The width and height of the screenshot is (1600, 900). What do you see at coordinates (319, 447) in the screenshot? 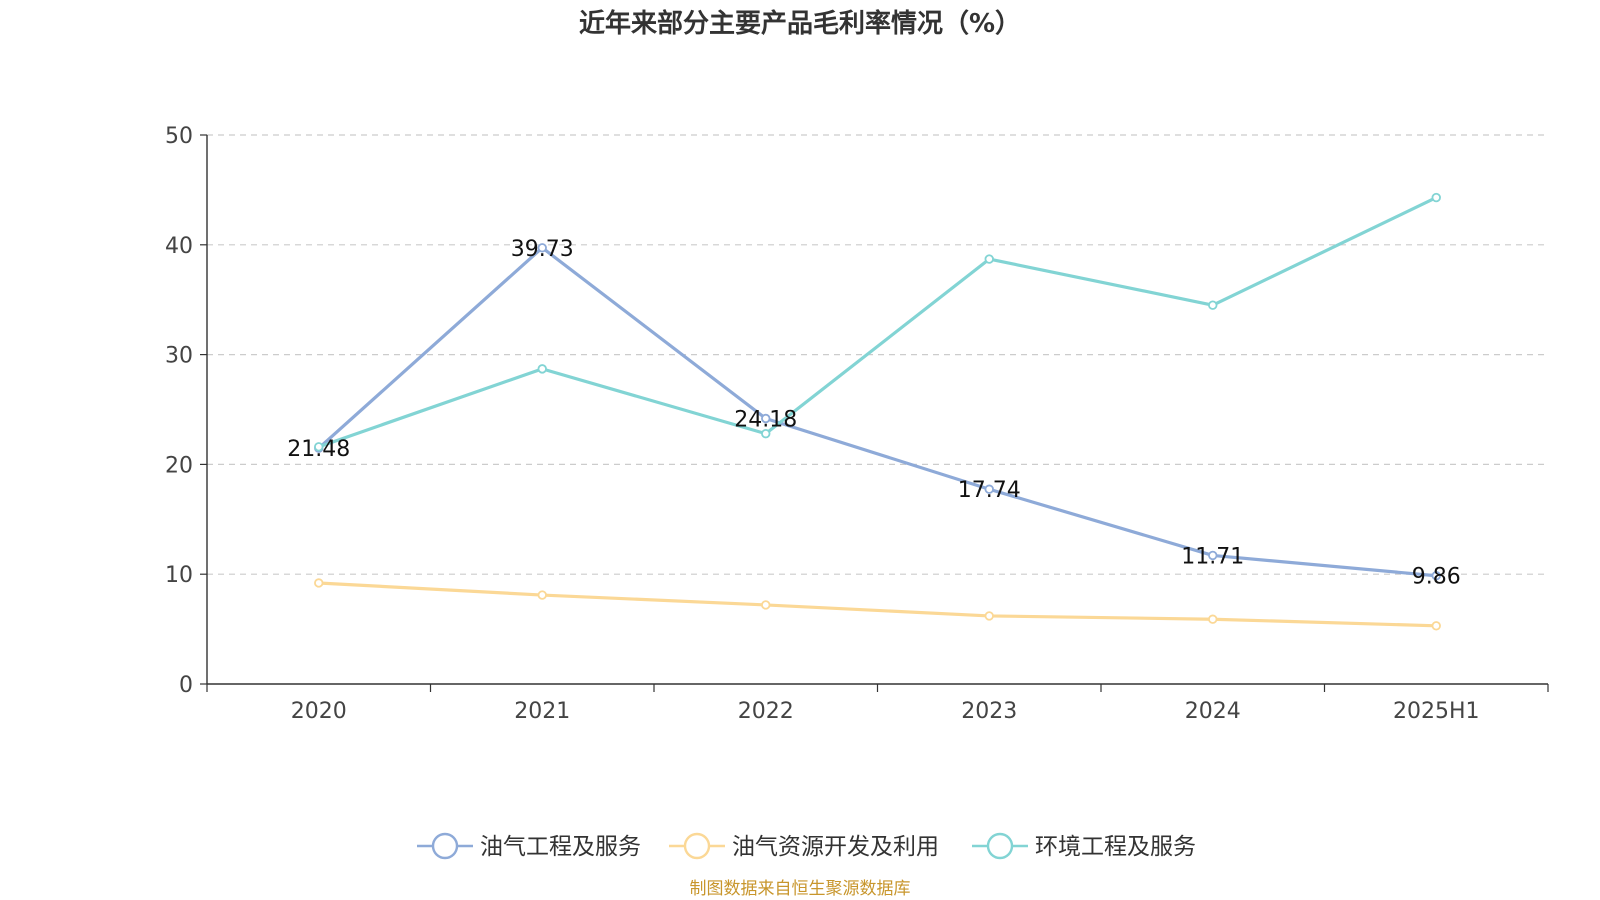
I see `series-3-point-2020` at bounding box center [319, 447].